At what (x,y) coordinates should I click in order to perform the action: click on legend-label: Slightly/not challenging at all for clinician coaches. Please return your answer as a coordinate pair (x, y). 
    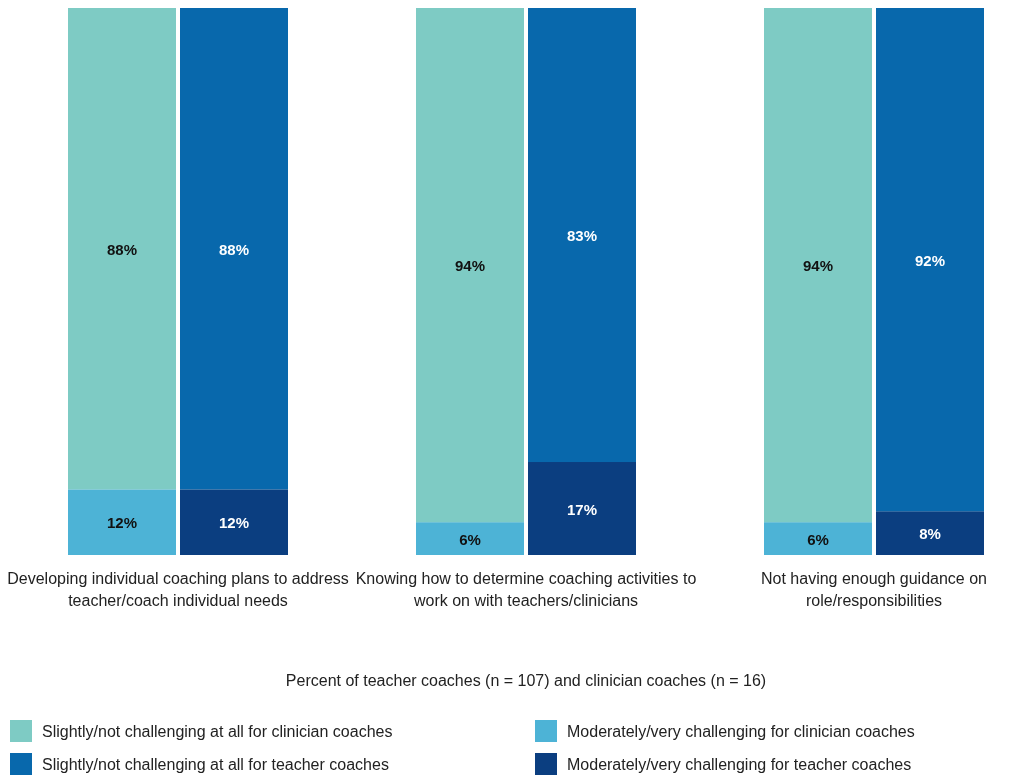
    Looking at the image, I should click on (217, 731).